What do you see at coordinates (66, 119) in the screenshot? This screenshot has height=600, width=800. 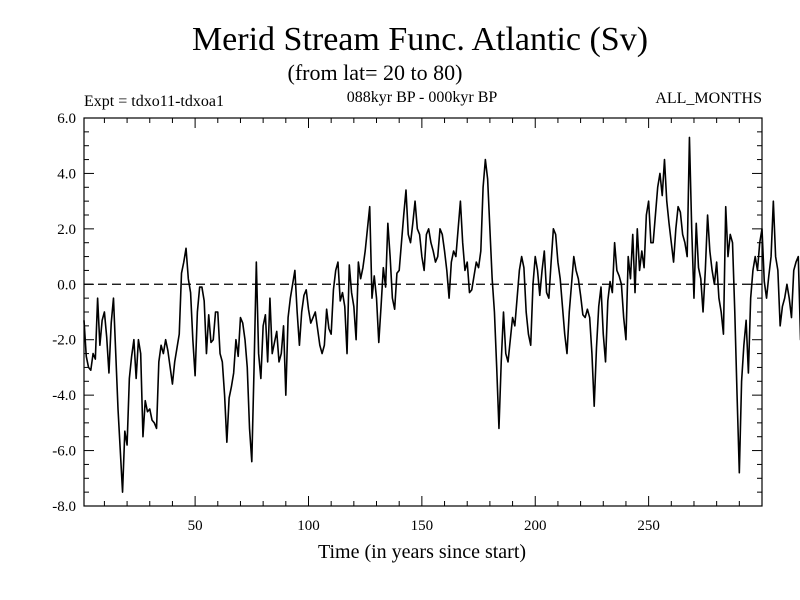 I see `y-tick-label: 6.0` at bounding box center [66, 119].